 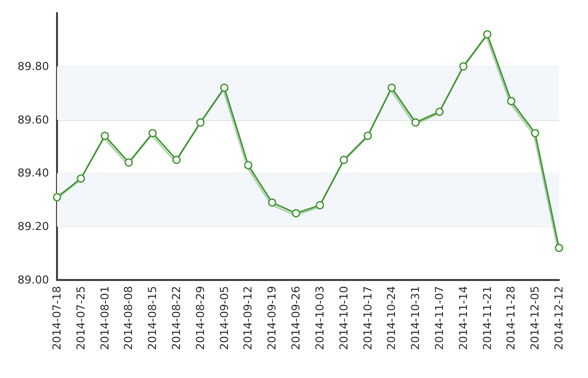 What do you see at coordinates (415, 318) in the screenshot?
I see `x-tick-label: 2014-10-31` at bounding box center [415, 318].